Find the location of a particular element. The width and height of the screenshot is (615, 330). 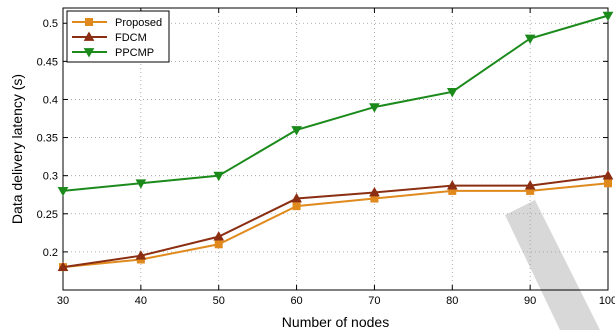

y-tick-label: 0.2 is located at coordinates (50, 253).